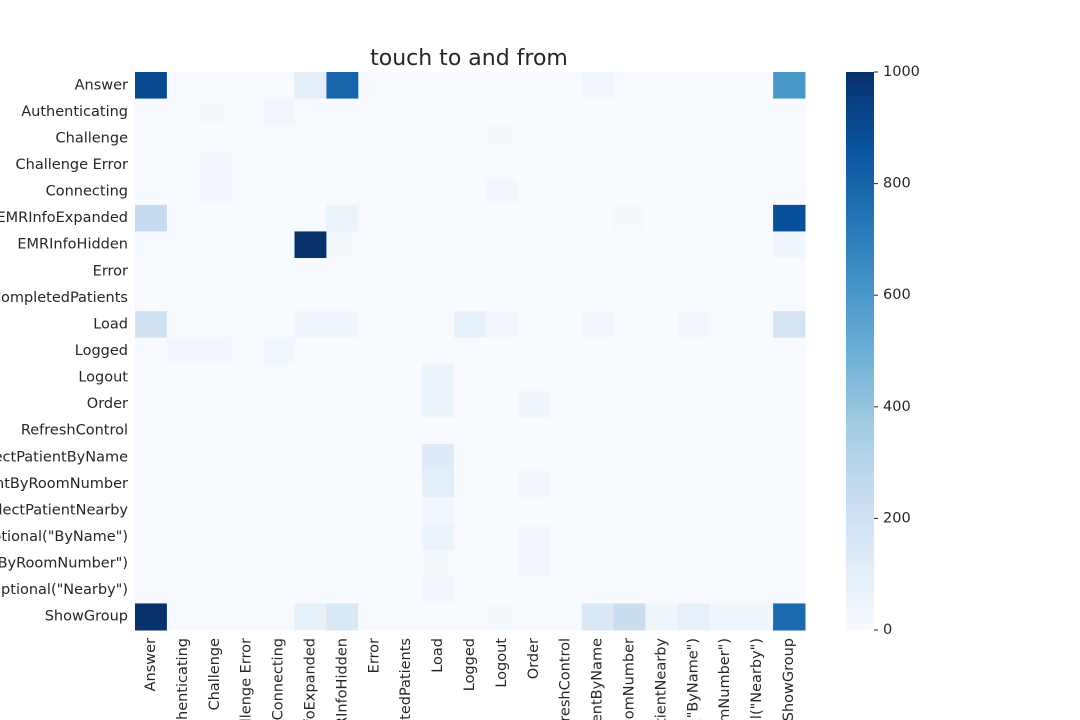 Image resolution: width=1080 pixels, height=720 pixels. I want to click on x-tick-label: ShowGroup, so click(789, 679).